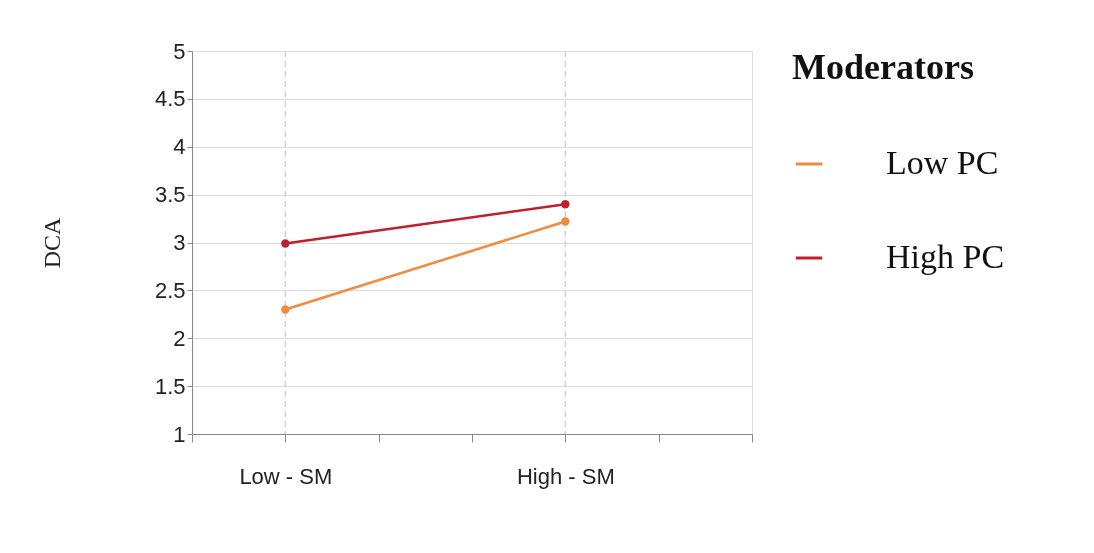 This screenshot has height=553, width=1094. What do you see at coordinates (170, 386) in the screenshot?
I see `y-tick-label: 1.5` at bounding box center [170, 386].